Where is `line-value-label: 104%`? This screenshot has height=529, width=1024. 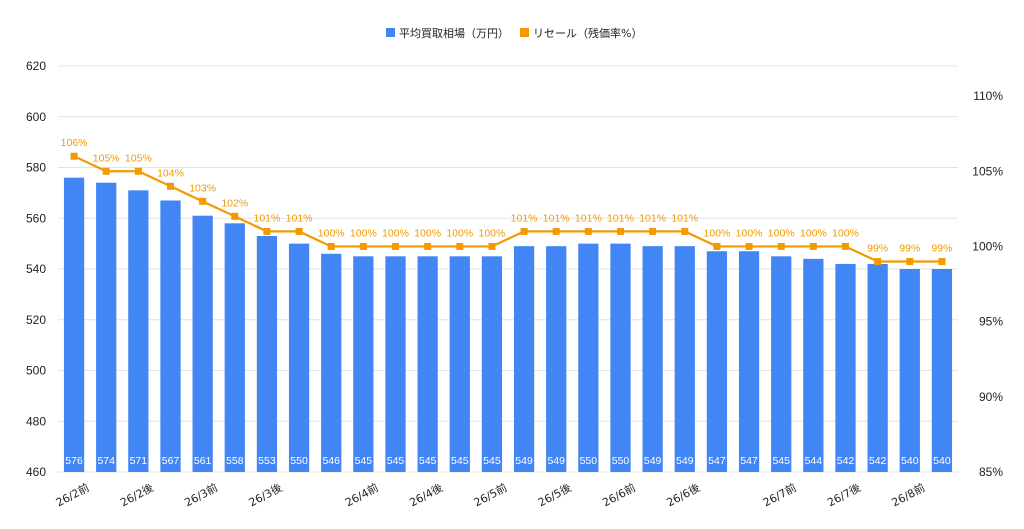
line-value-label: 104% is located at coordinates (170, 173).